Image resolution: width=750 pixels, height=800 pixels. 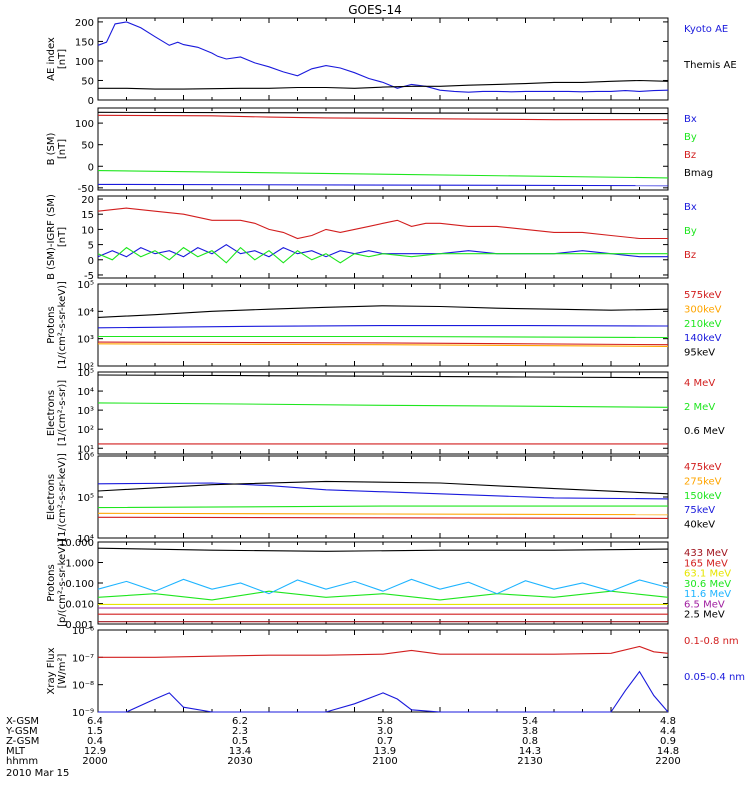 What do you see at coordinates (240, 751) in the screenshot?
I see `x-row-value: 13.4` at bounding box center [240, 751].